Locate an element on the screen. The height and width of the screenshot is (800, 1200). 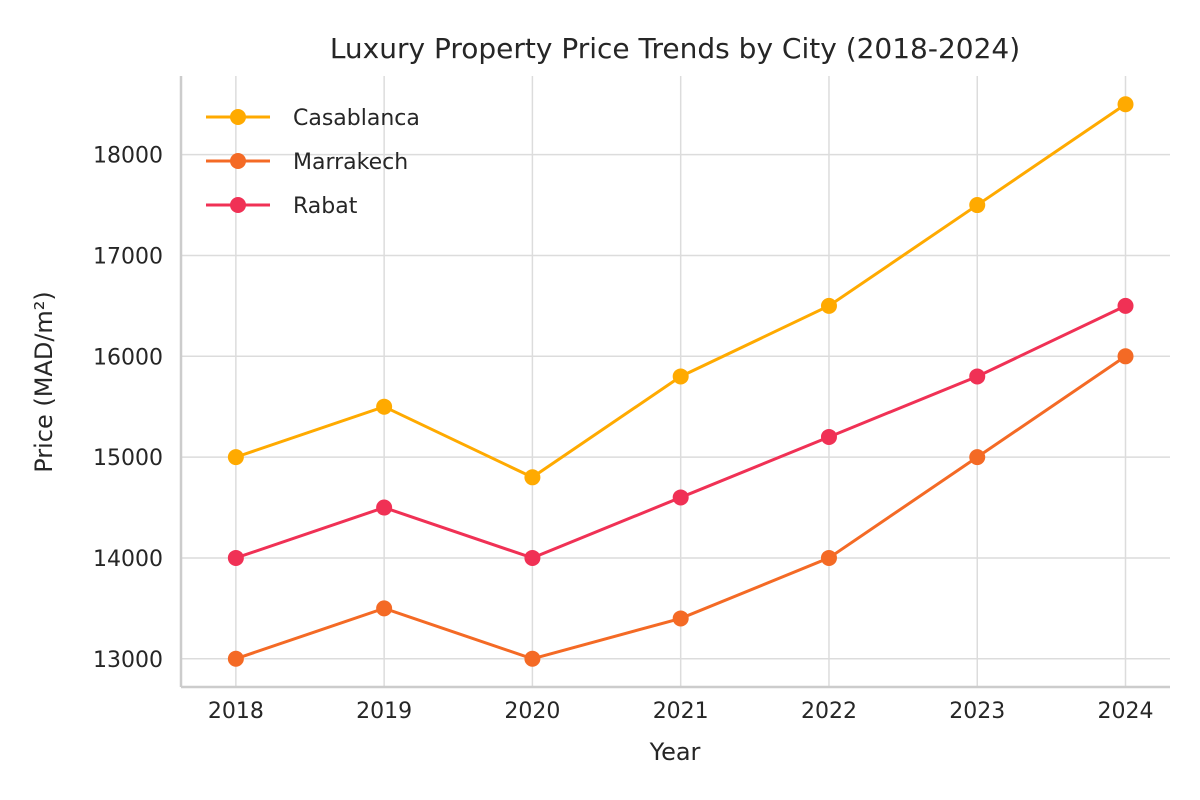
x-tick-label: 2024 is located at coordinates (1126, 711).